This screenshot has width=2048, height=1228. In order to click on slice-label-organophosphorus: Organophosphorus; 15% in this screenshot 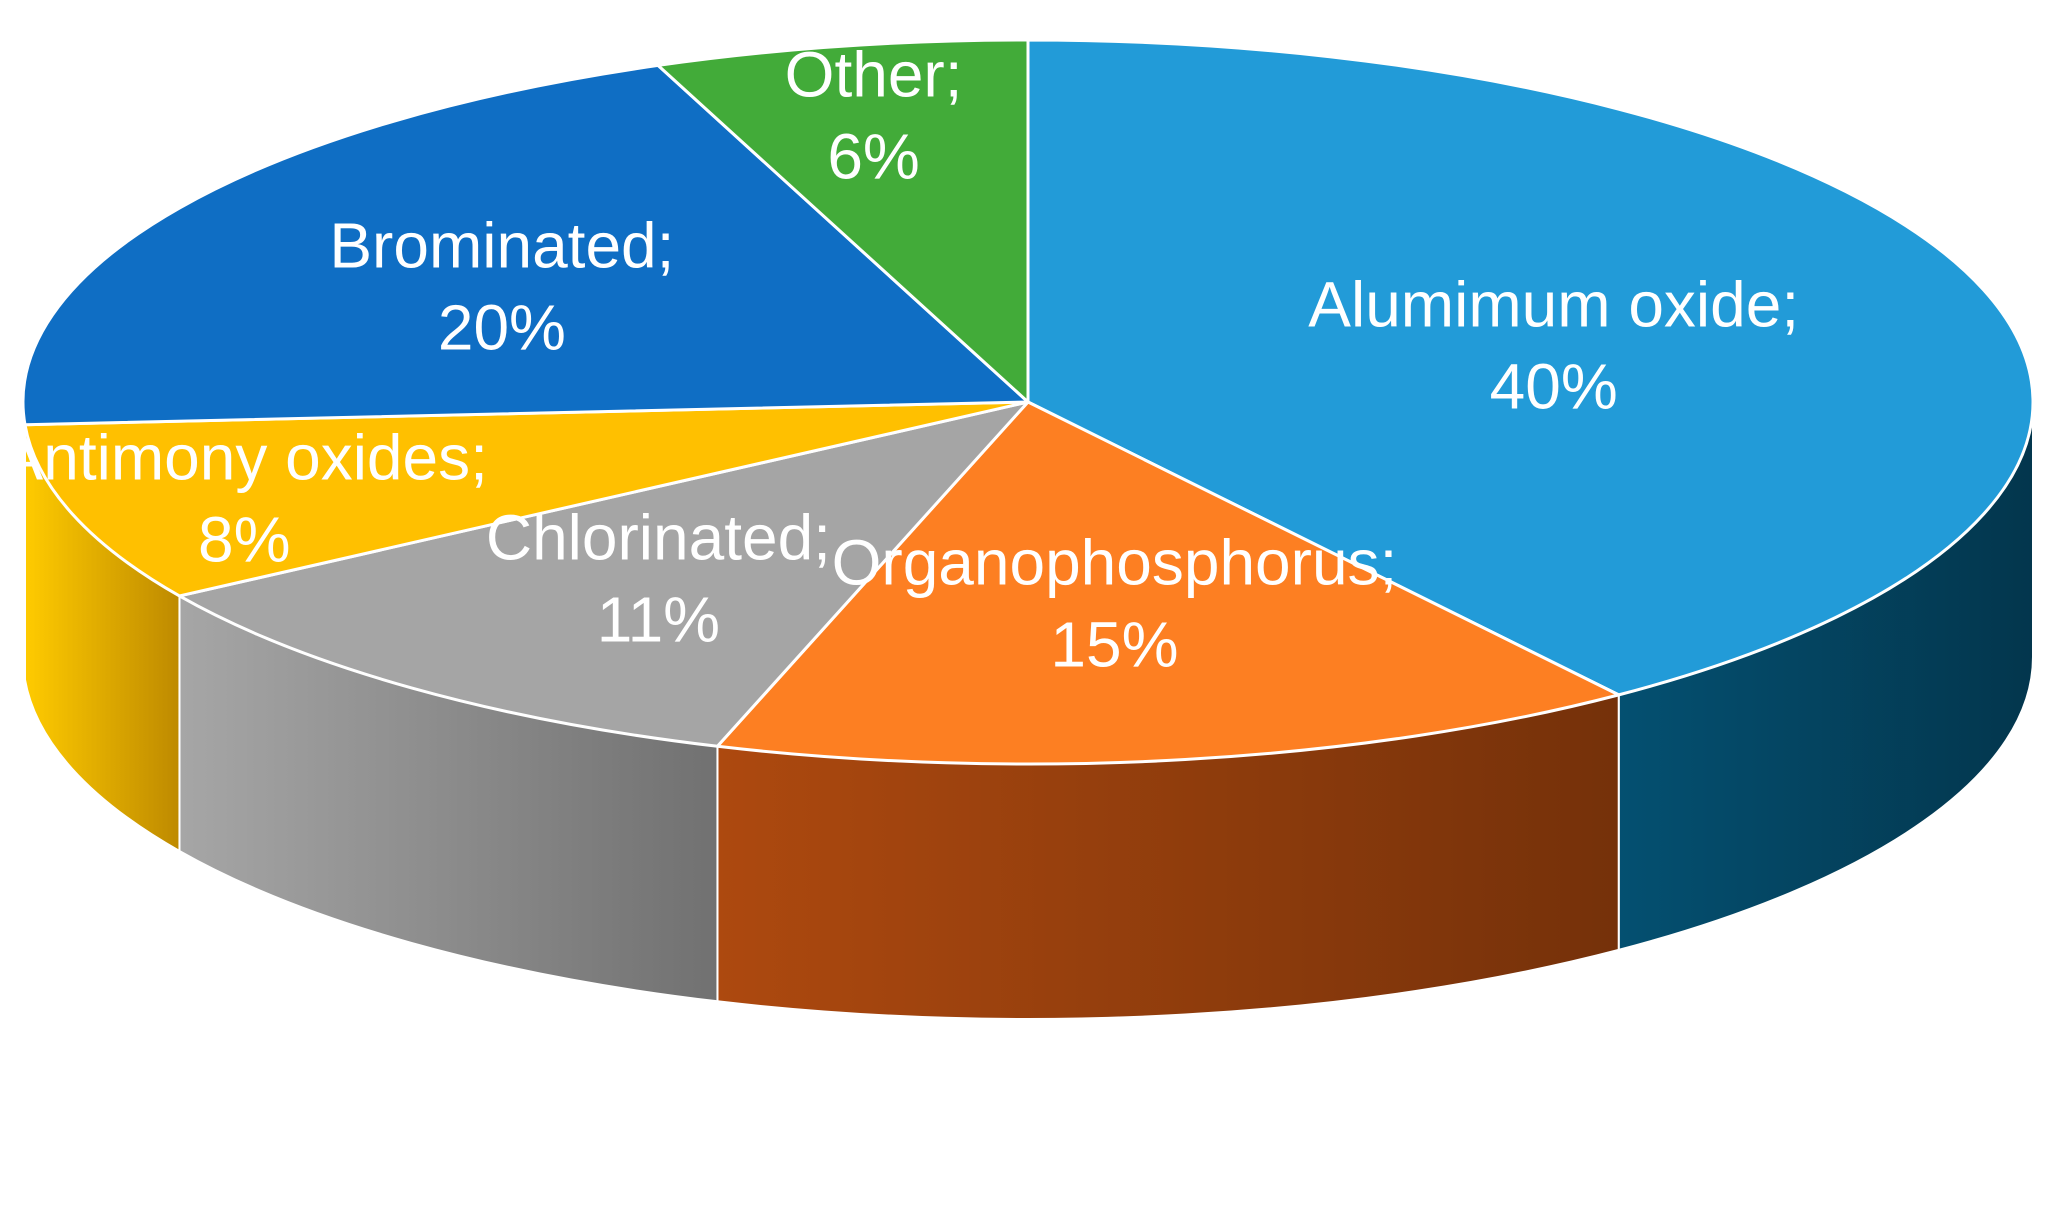, I will do `click(1115, 604)`.